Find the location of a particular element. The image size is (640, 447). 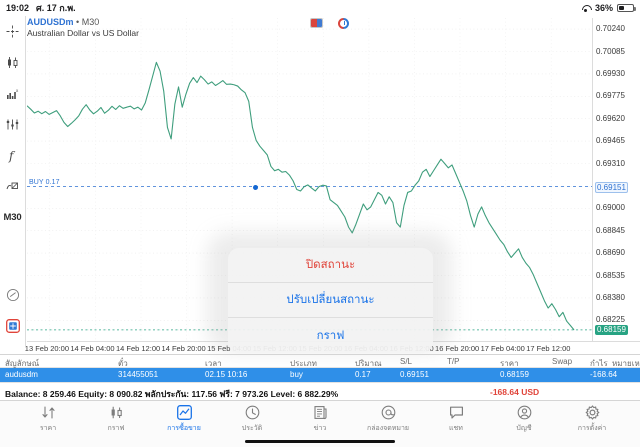

status-bar-right: 36% is located at coordinates (608, 8).